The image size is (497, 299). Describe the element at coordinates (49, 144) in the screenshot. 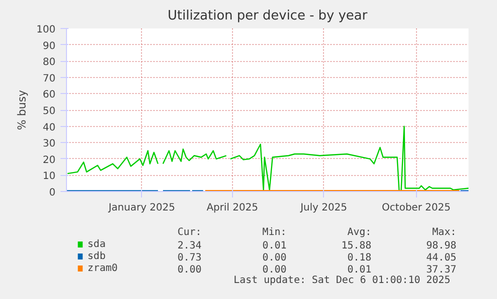

I see `y-tick-label: 30` at that location.